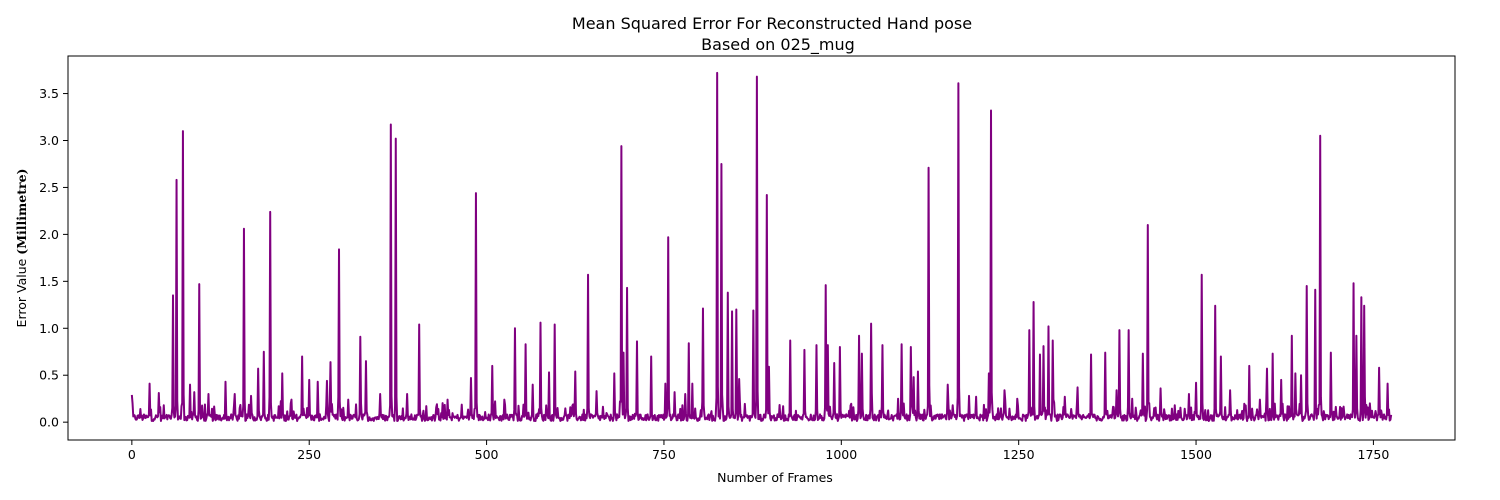  What do you see at coordinates (758, 451) in the screenshot?
I see `x-axis: 0 250 500 750 1000 1250 1500 1750` at bounding box center [758, 451].